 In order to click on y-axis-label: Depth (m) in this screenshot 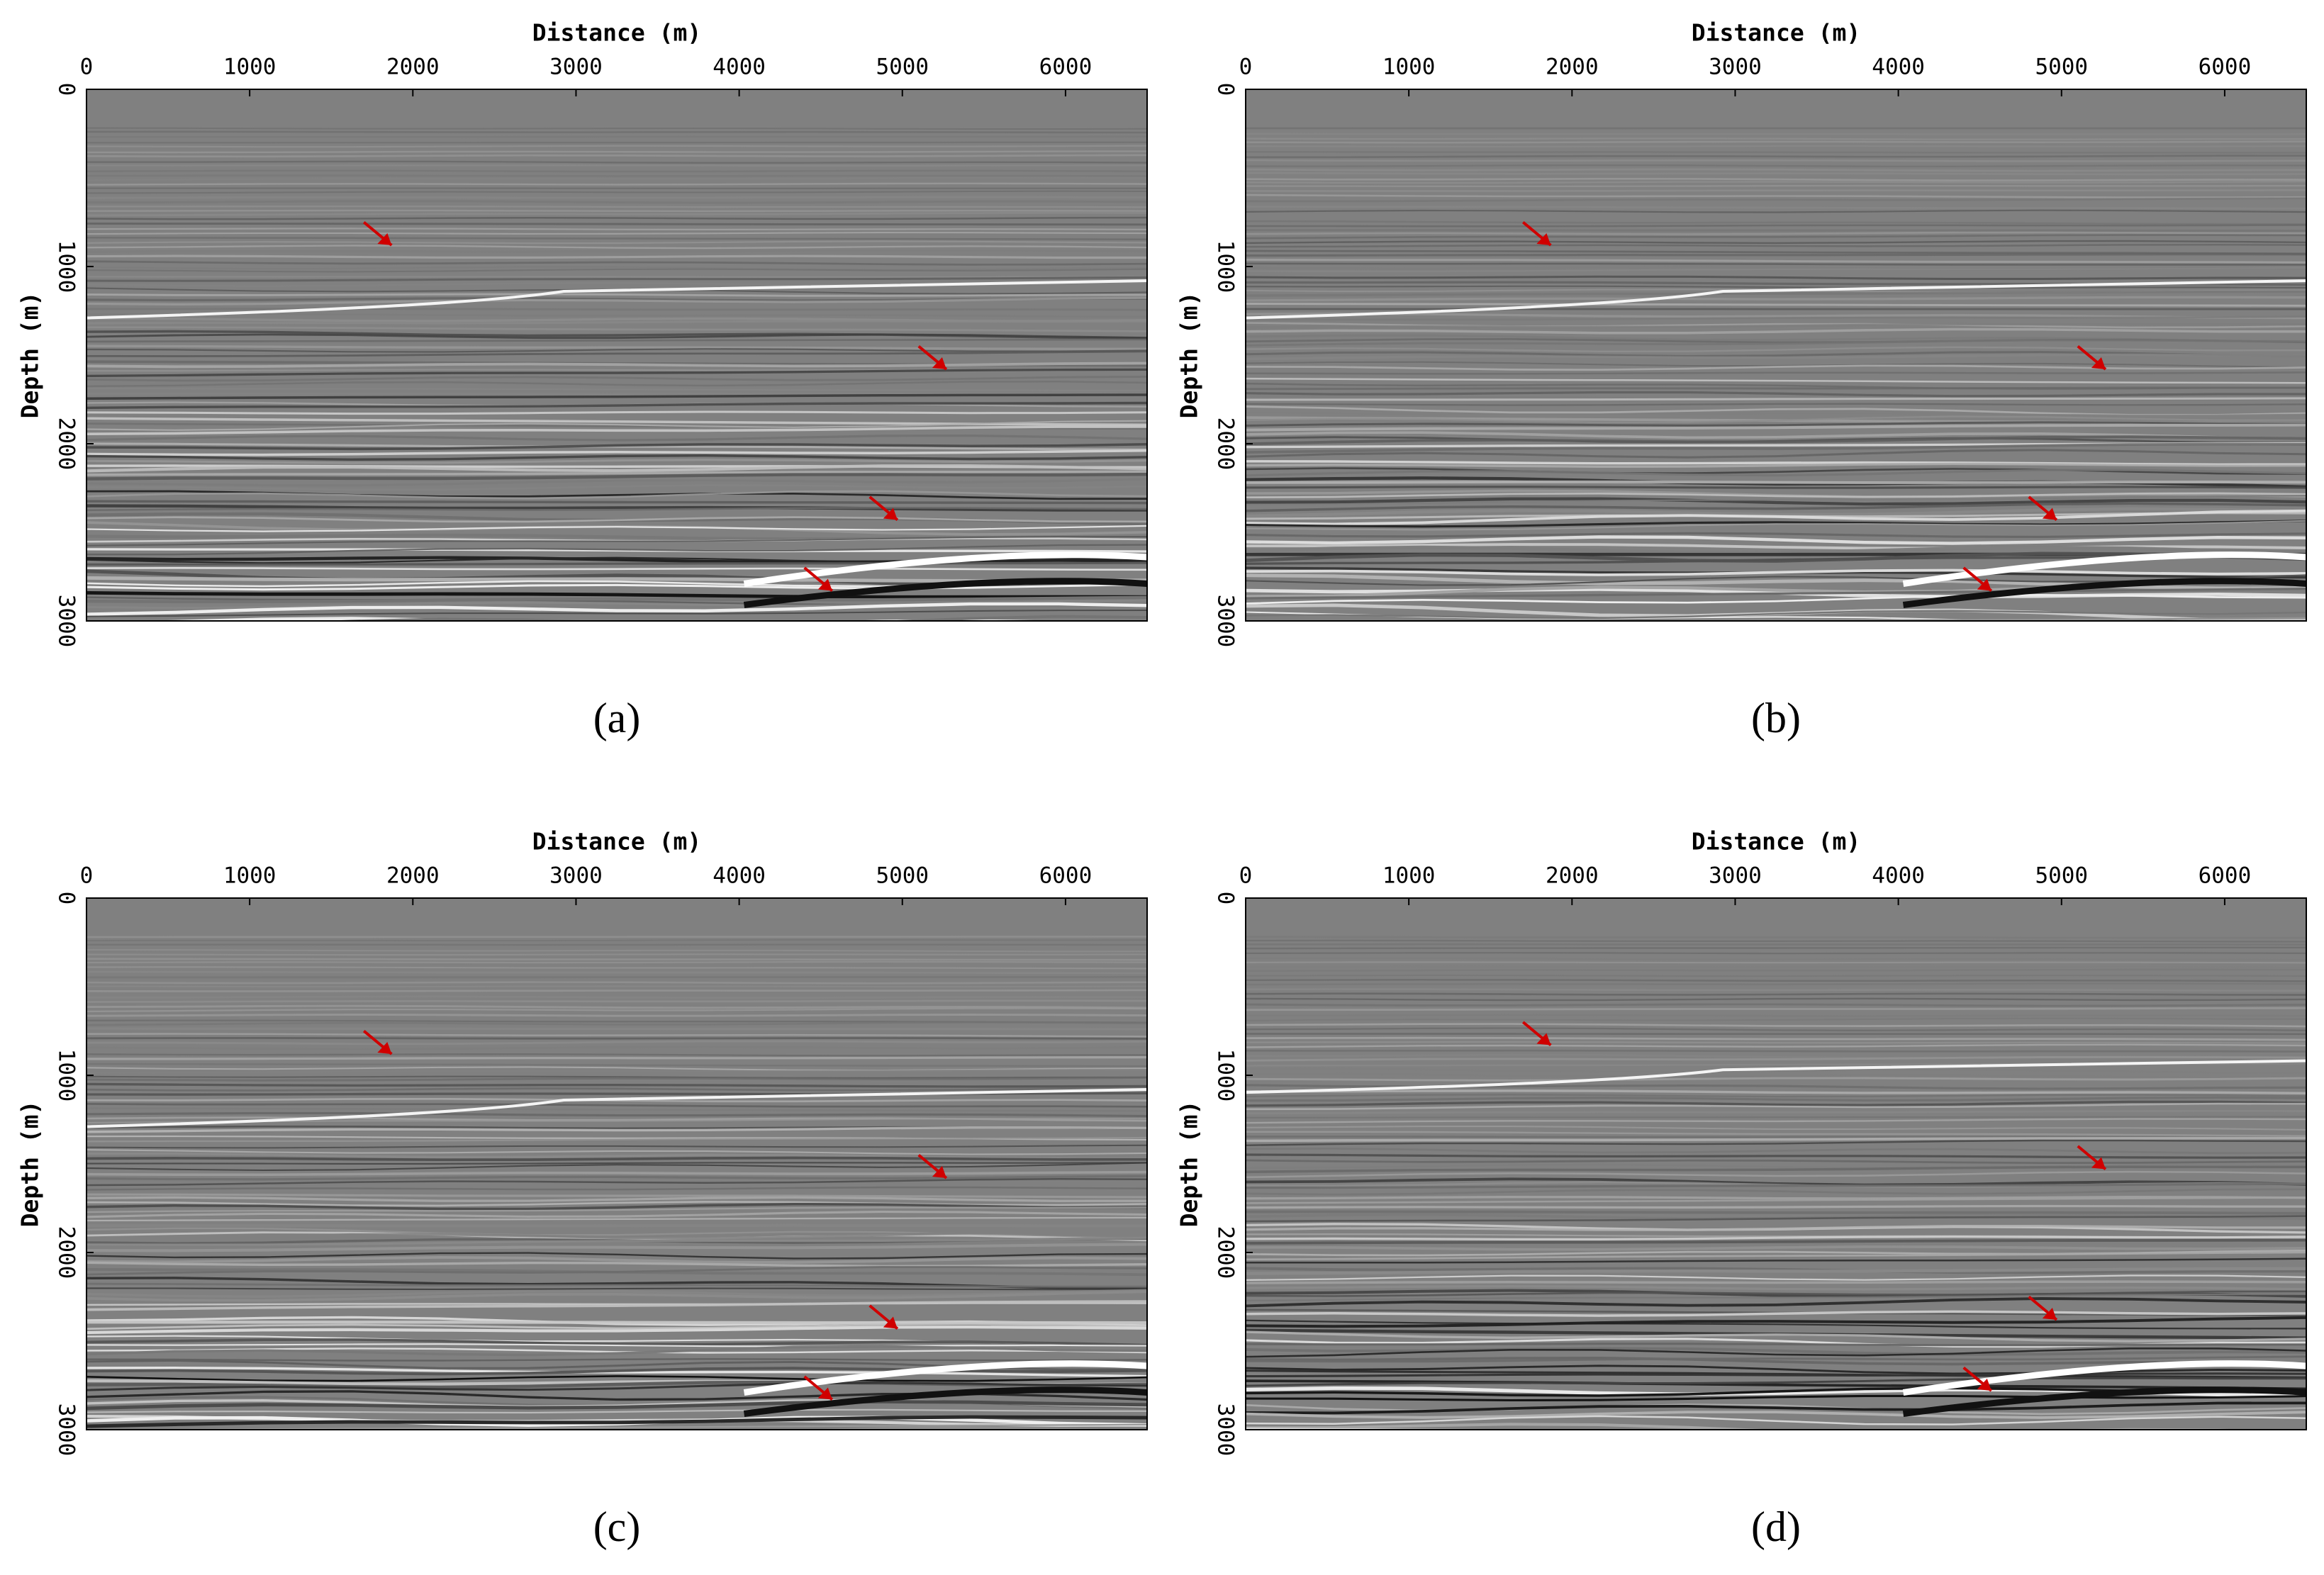, I will do `click(1189, 1164)`.